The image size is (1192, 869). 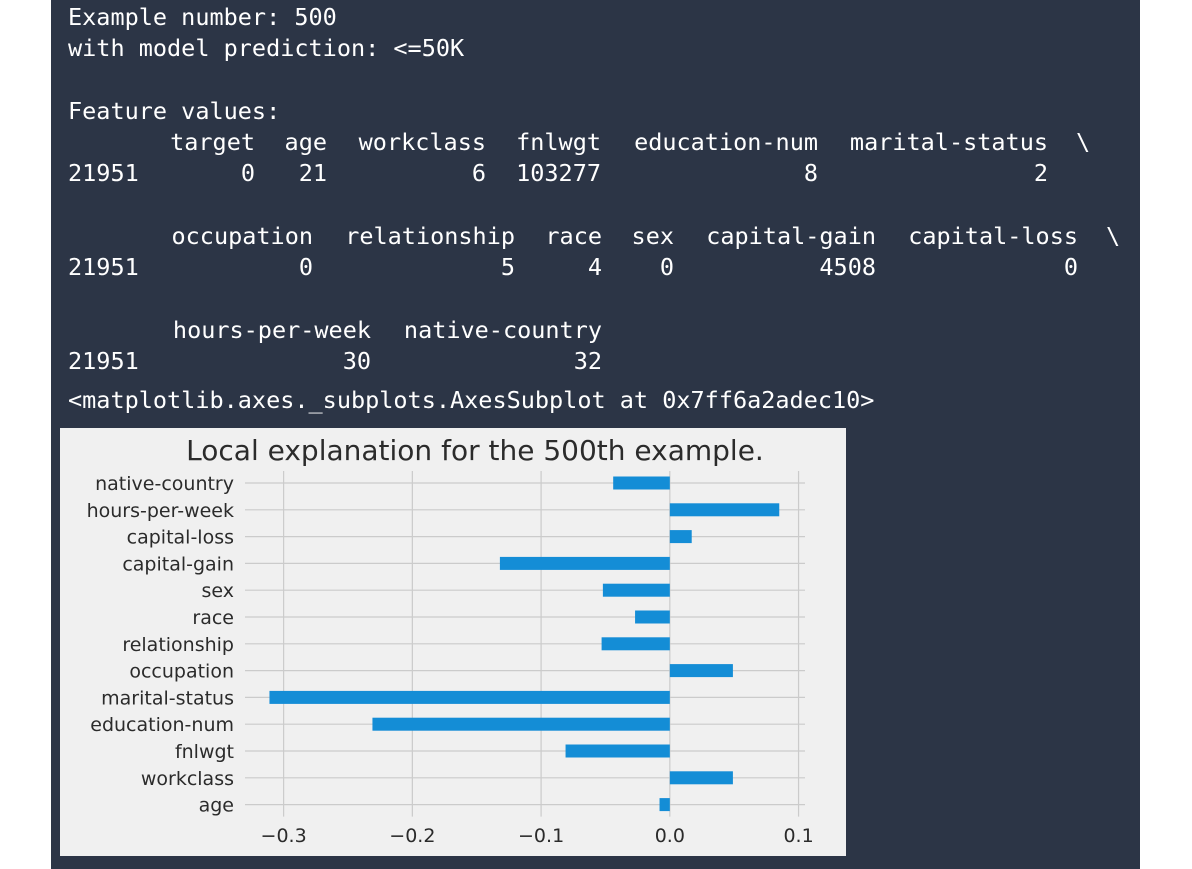 I want to click on bar-hours-per-week, so click(x=724, y=510).